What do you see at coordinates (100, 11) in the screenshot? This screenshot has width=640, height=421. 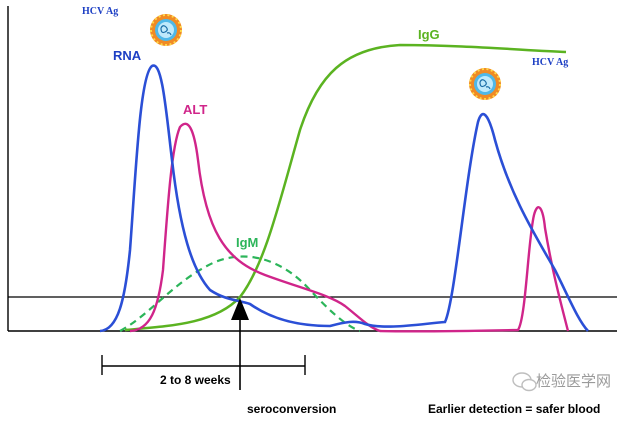 I see `hcv-ag-label-top: HCV Ag` at bounding box center [100, 11].